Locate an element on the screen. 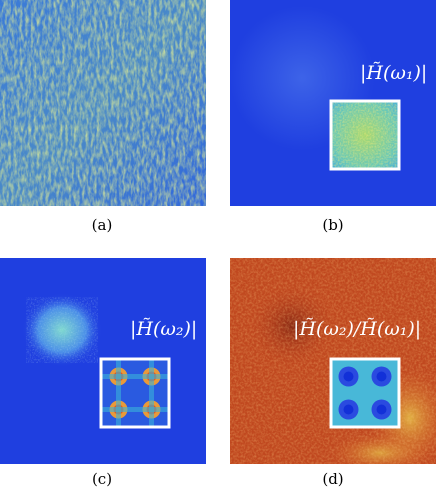  inset-d-fill is located at coordinates (365, 393).